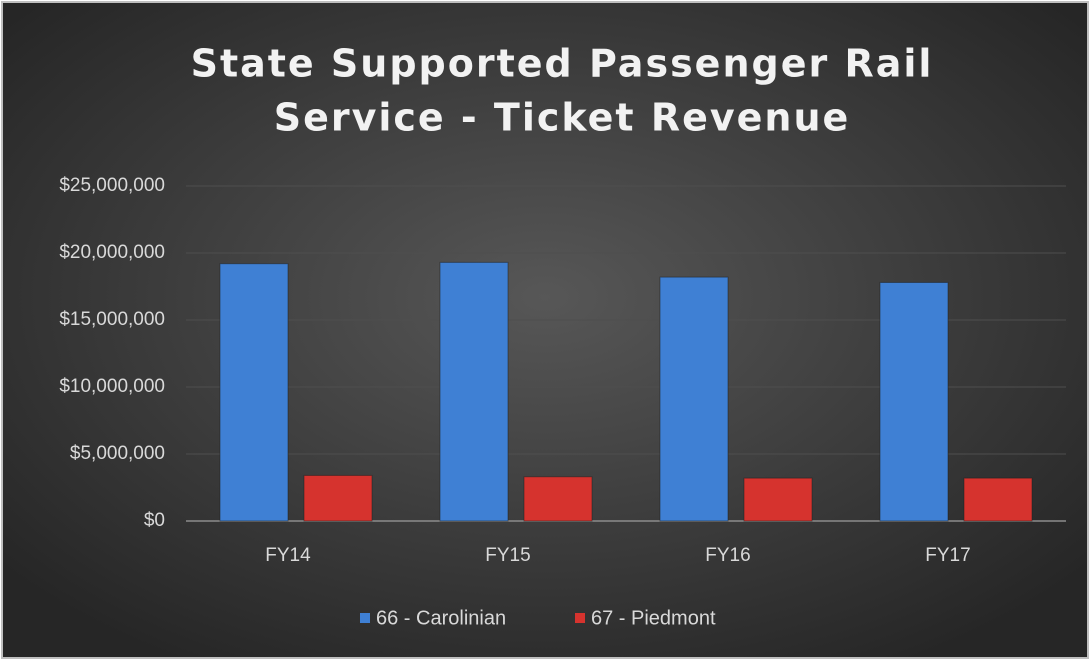  I want to click on chart-title: State Supported Passenger Rail, so click(562, 64).